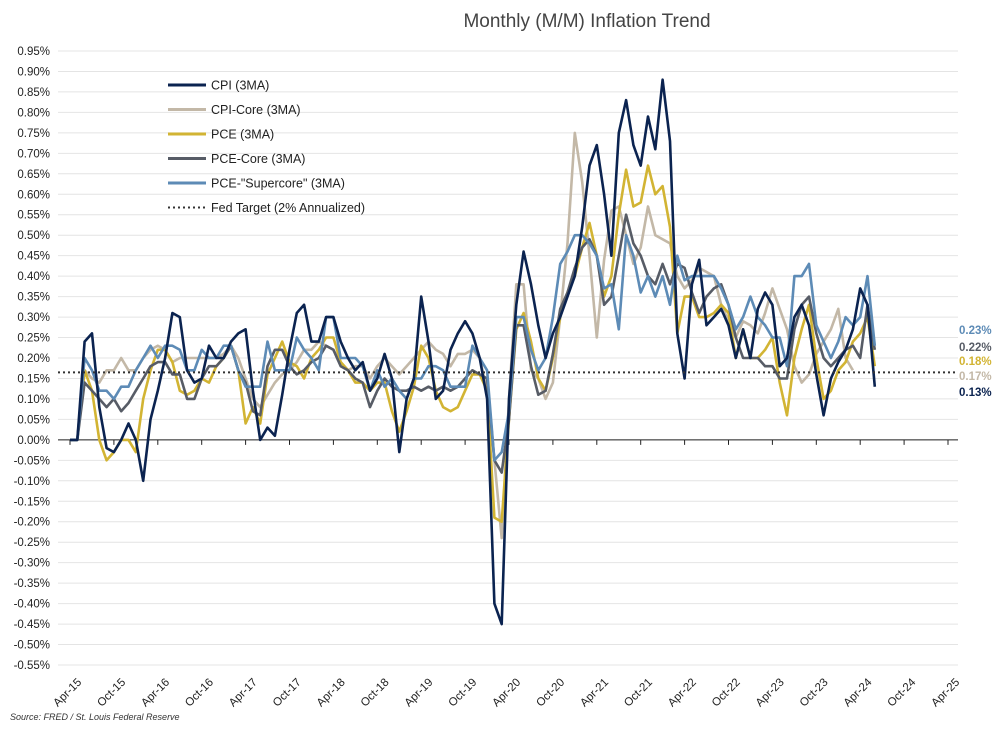  Describe the element at coordinates (33, 93) in the screenshot. I see `y-tick-label: 0.85%` at that location.